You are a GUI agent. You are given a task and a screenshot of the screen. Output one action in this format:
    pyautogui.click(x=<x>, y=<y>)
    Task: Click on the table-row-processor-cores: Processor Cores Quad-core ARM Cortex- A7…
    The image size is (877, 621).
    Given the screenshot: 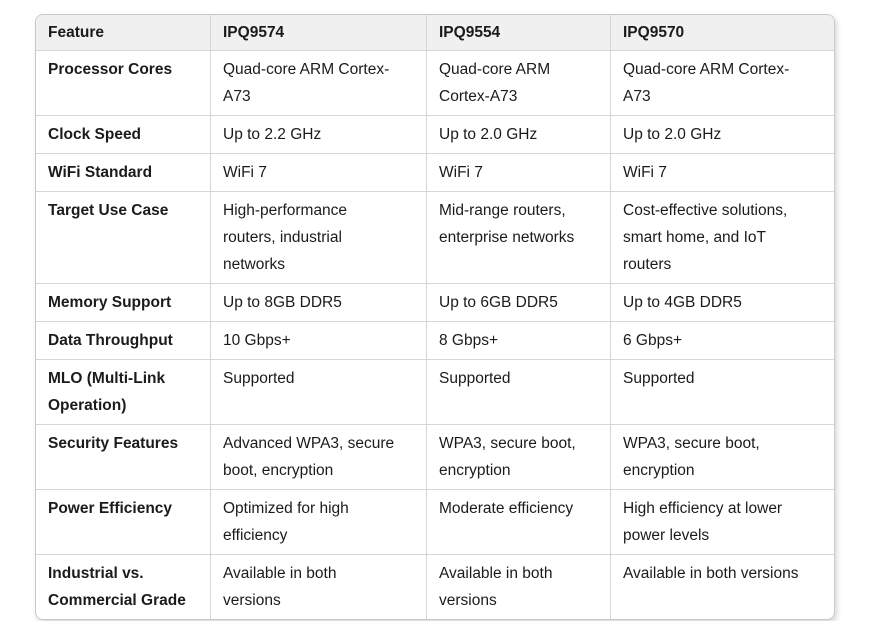 What is the action you would take?
    pyautogui.click(x=435, y=83)
    